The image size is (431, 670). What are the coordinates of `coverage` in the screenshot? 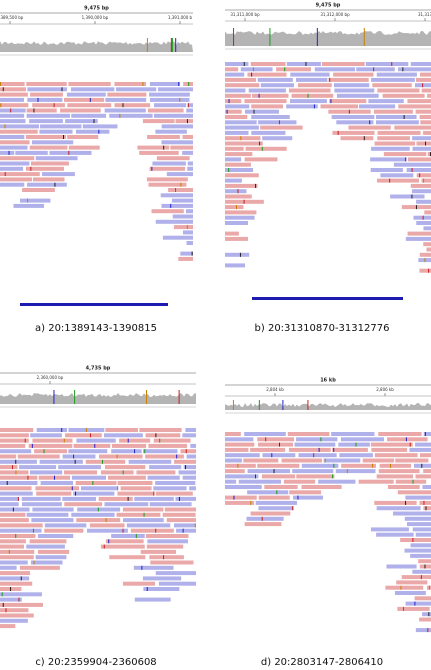 It's located at (96, 46).